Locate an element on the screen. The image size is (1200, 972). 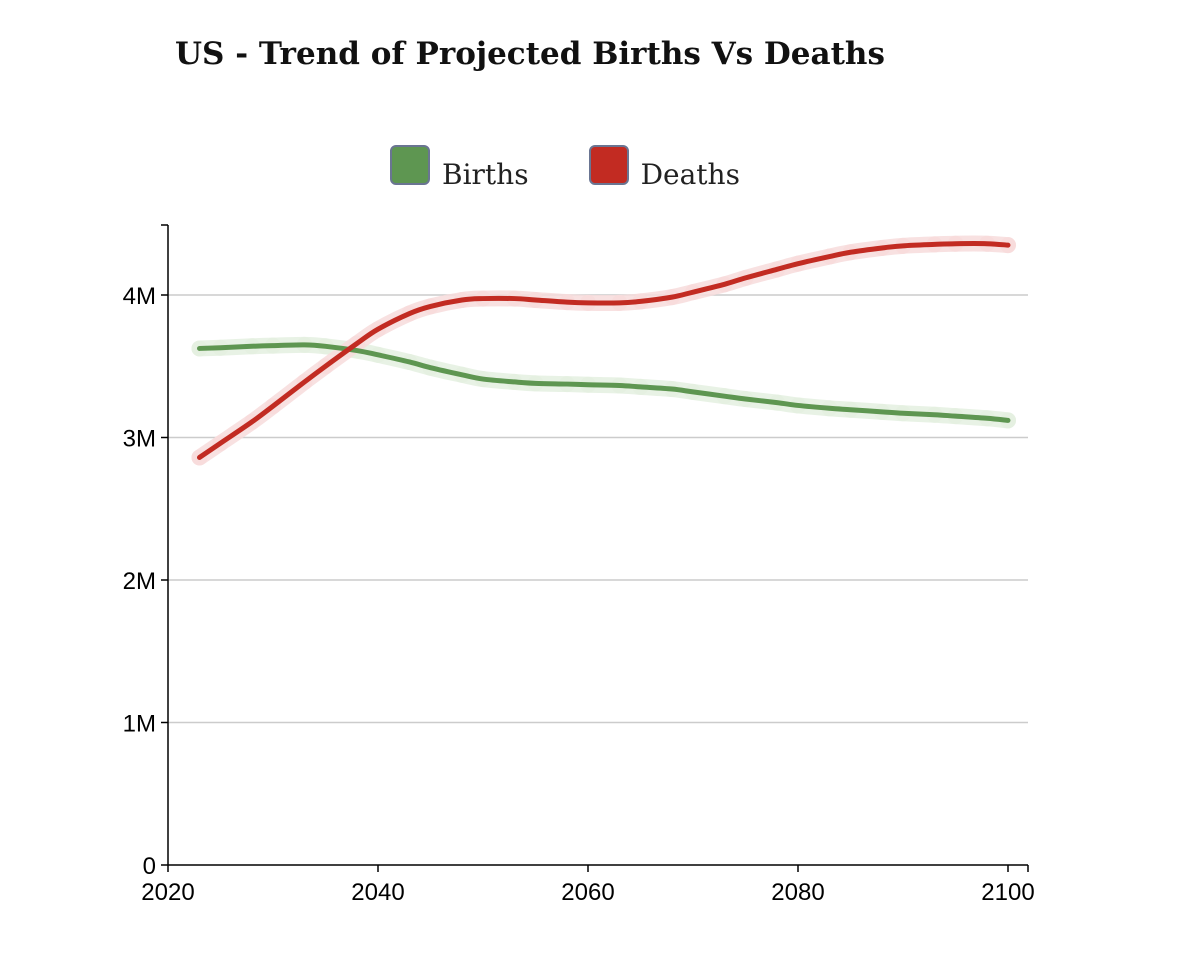
chart-title: US - Trend of Projected Births Vs Deaths is located at coordinates (530, 54).